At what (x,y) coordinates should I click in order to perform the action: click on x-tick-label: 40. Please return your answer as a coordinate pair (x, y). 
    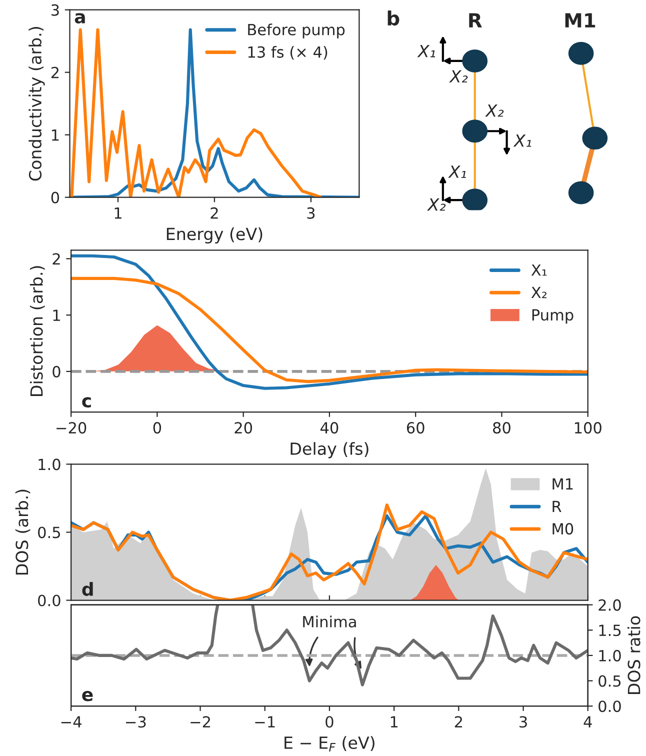
    Looking at the image, I should click on (329, 428).